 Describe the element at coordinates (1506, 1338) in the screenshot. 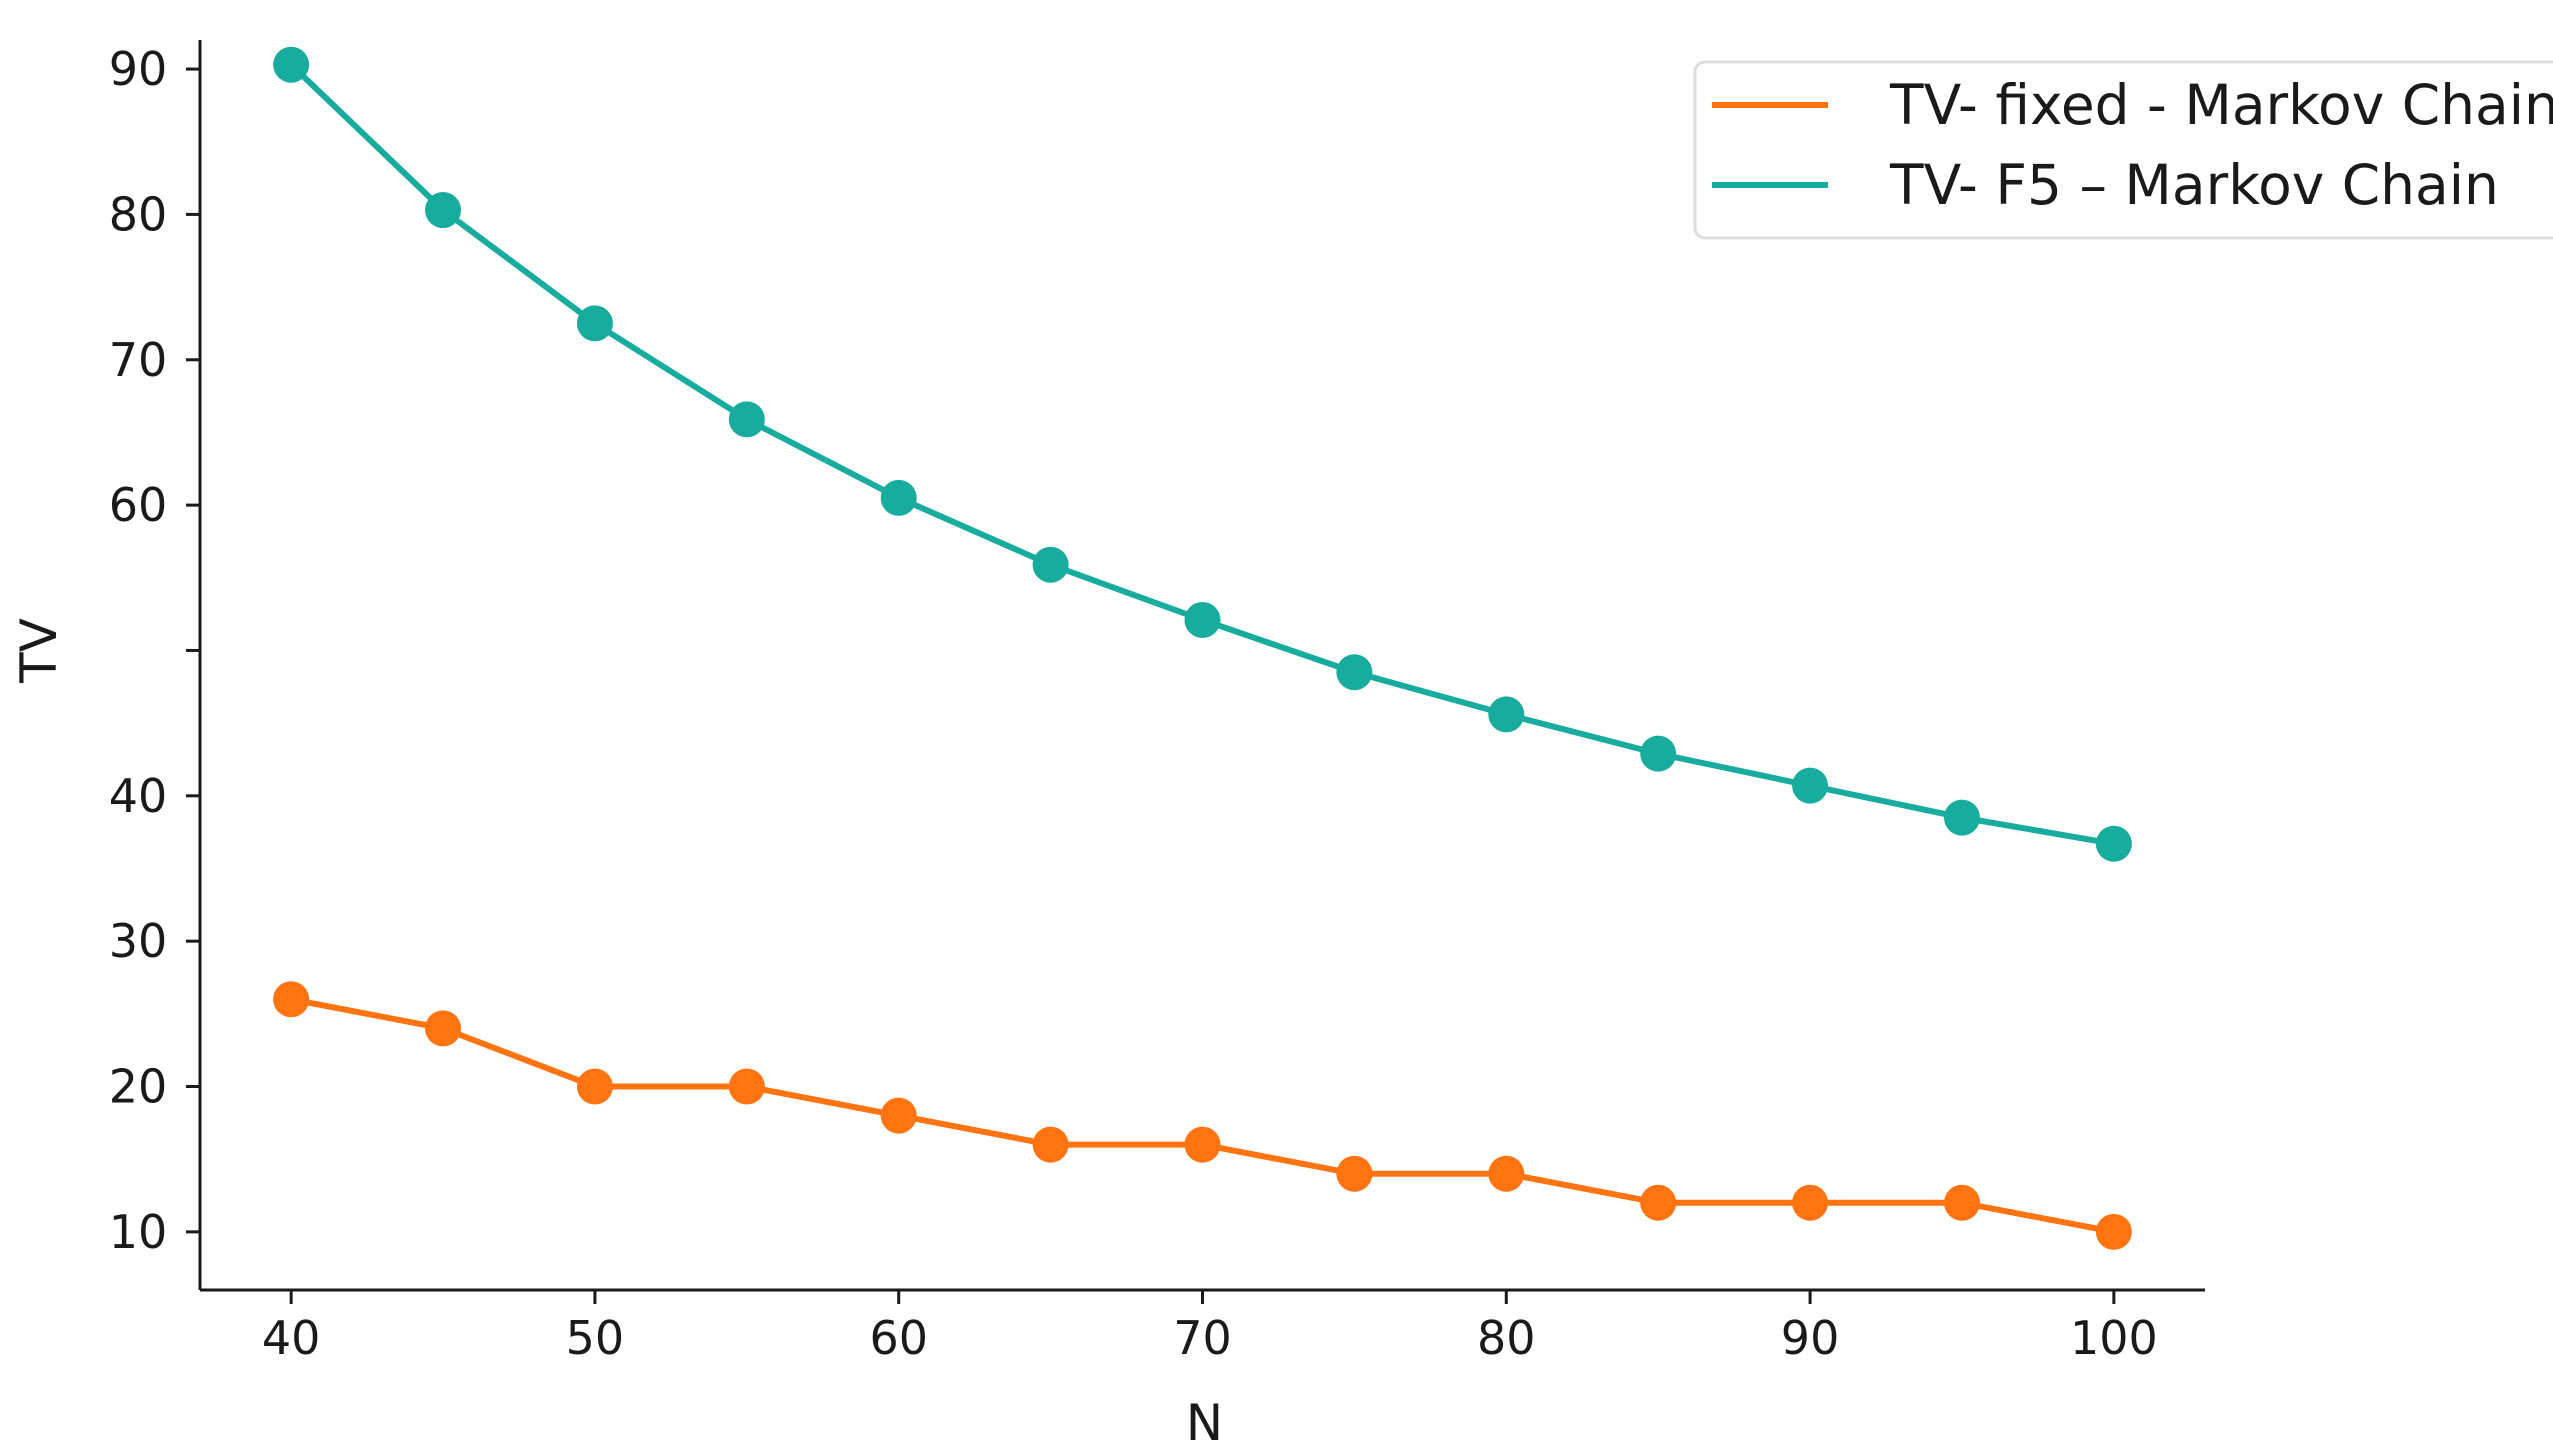

I see `x-tick-label: 80` at that location.